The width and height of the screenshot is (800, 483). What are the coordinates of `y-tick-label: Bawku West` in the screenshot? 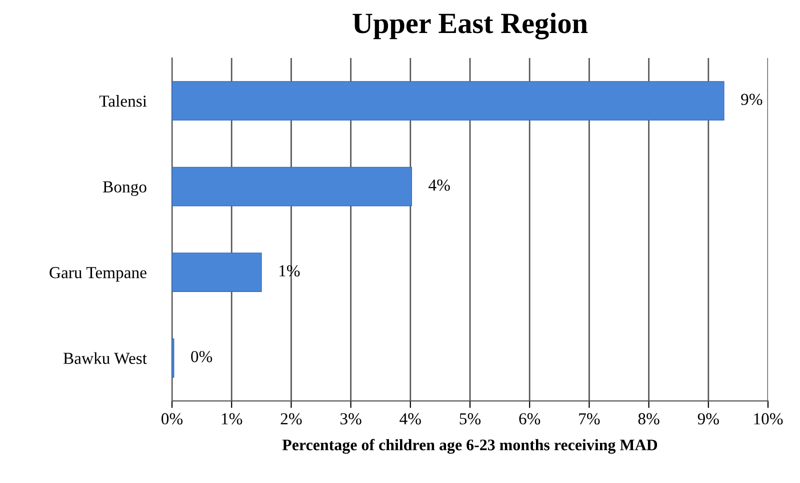 It's located at (105, 358).